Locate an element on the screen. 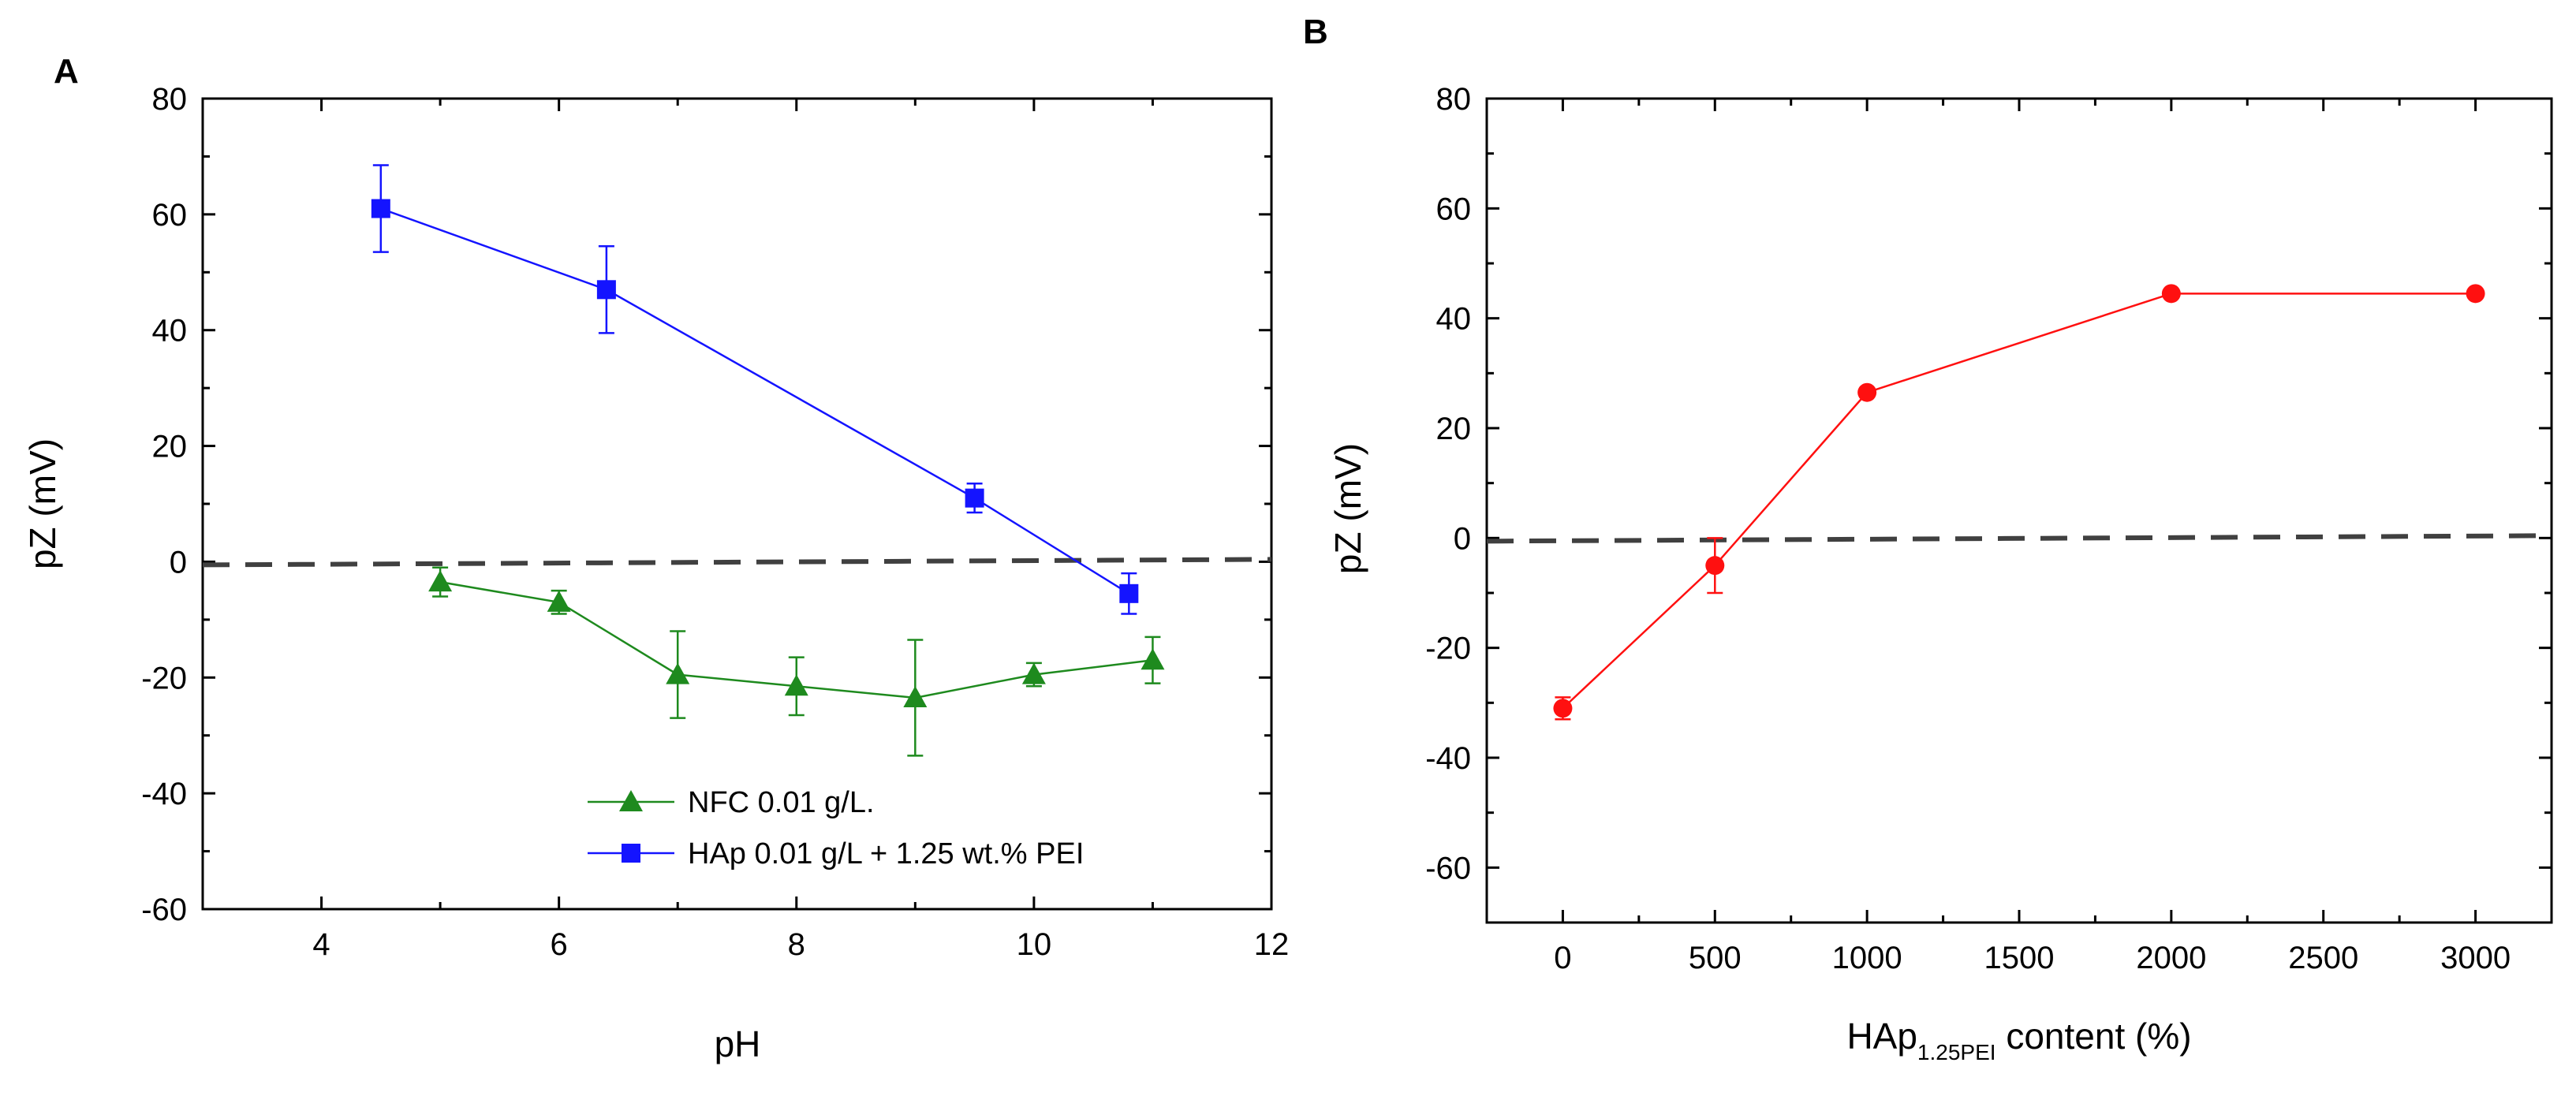 The image size is (2576, 1096). b-series-line is located at coordinates (2019, 501).